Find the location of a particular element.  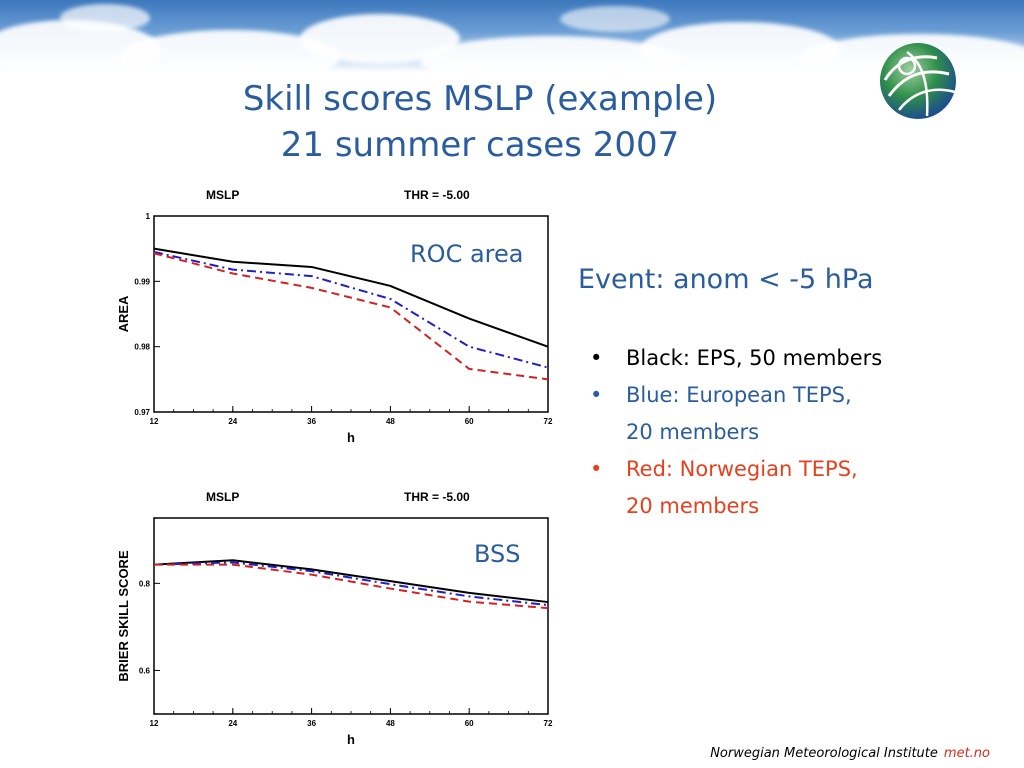

footer-institute: Norwegian Meteorological Institute is located at coordinates (824, 753).